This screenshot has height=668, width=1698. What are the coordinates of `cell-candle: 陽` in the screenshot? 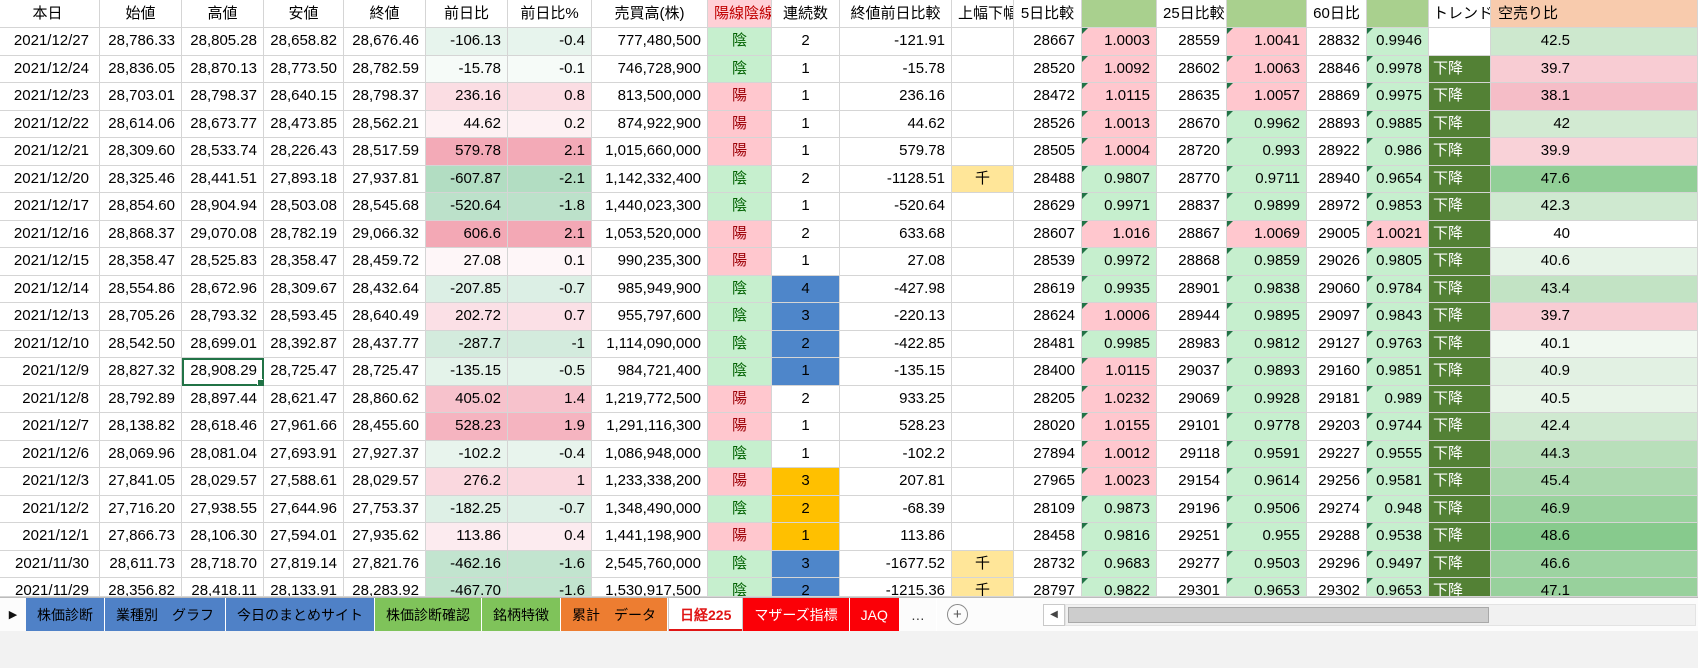 It's located at (740, 399).